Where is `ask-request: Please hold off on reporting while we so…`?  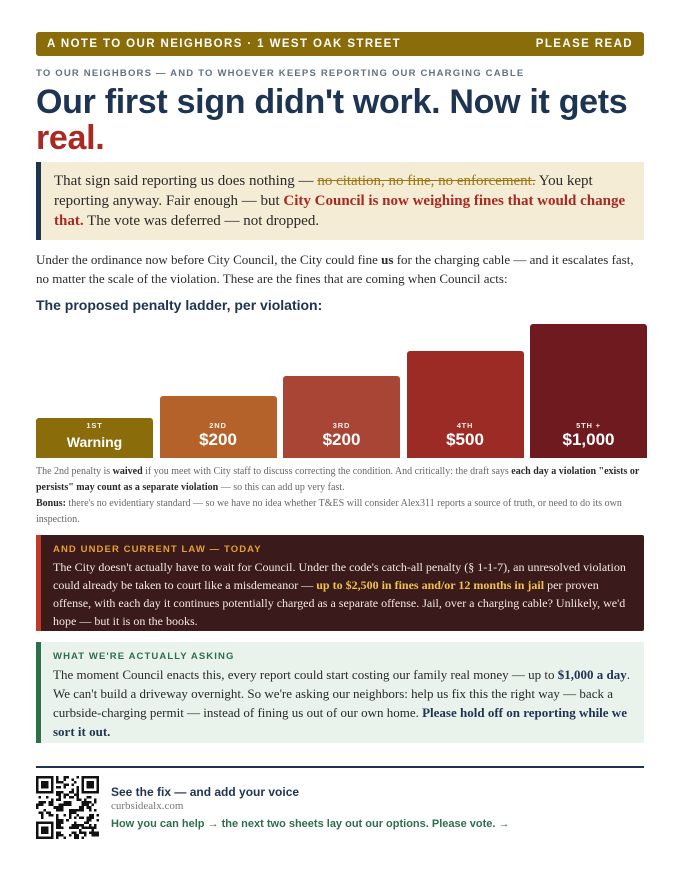 ask-request: Please hold off on reporting while we so… is located at coordinates (340, 722).